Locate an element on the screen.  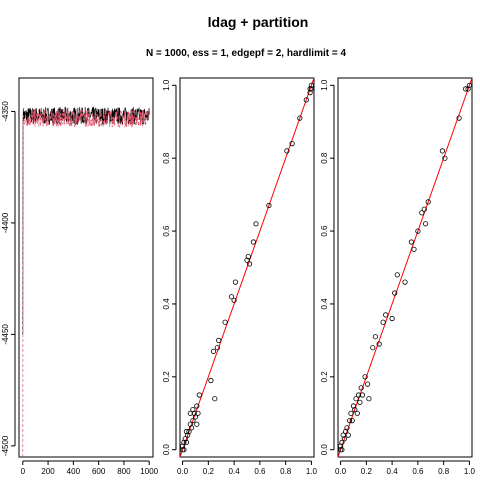
x-tick-label: 200 is located at coordinates (48, 471).